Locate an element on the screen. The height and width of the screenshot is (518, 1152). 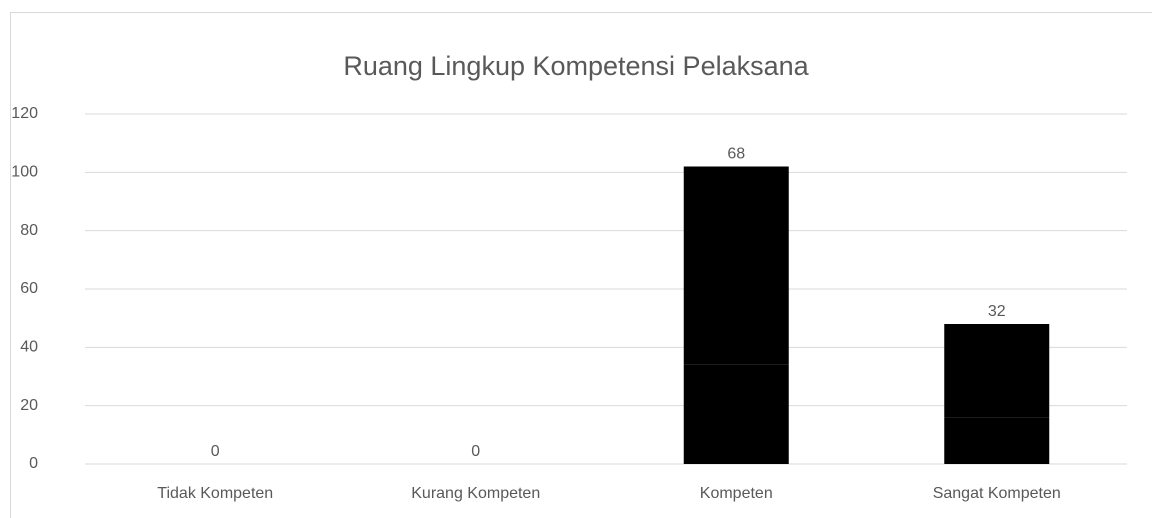
y-tick-label: 100 is located at coordinates (24, 172).